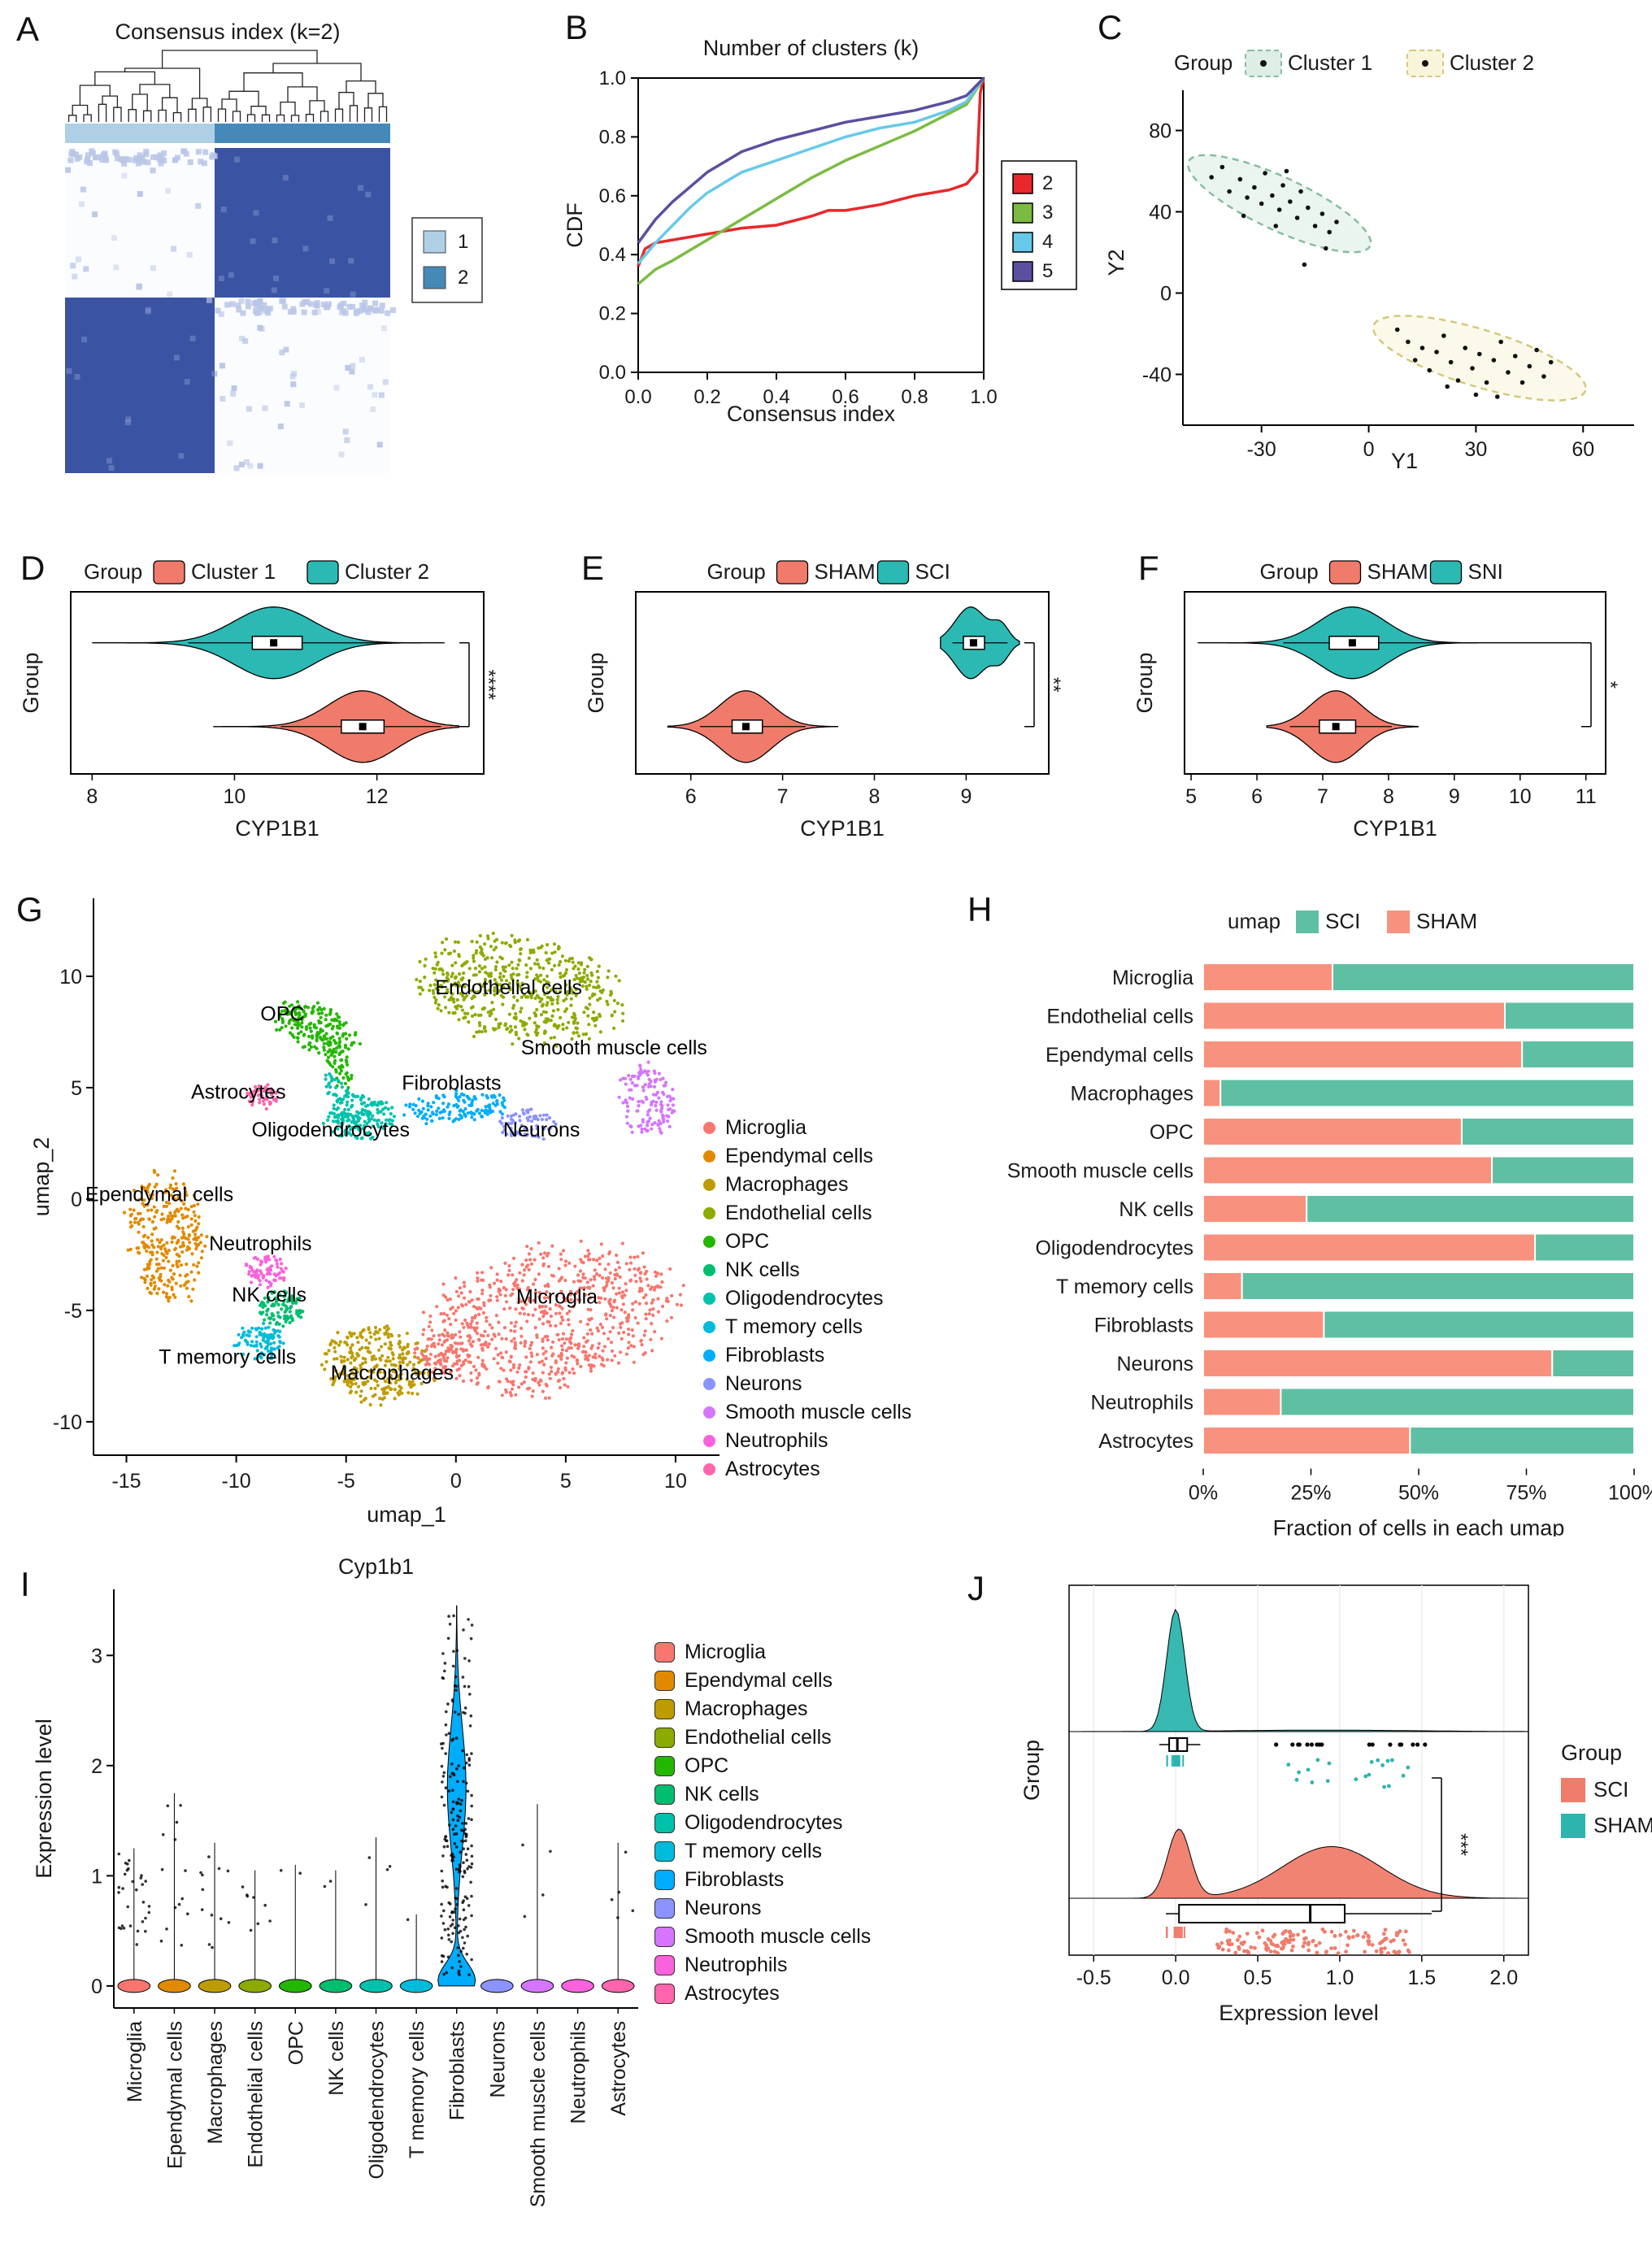 The width and height of the screenshot is (1652, 2247). I want to click on svg-text: 5, so click(1047, 271).